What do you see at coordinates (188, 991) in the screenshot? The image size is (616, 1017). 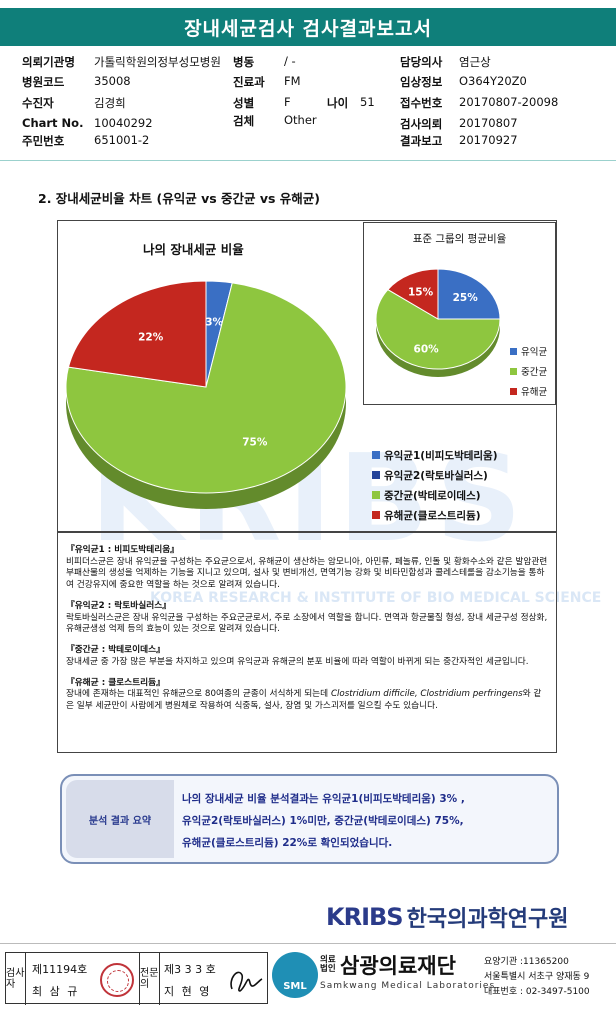 I see `specialist-name: 지 현 영` at bounding box center [188, 991].